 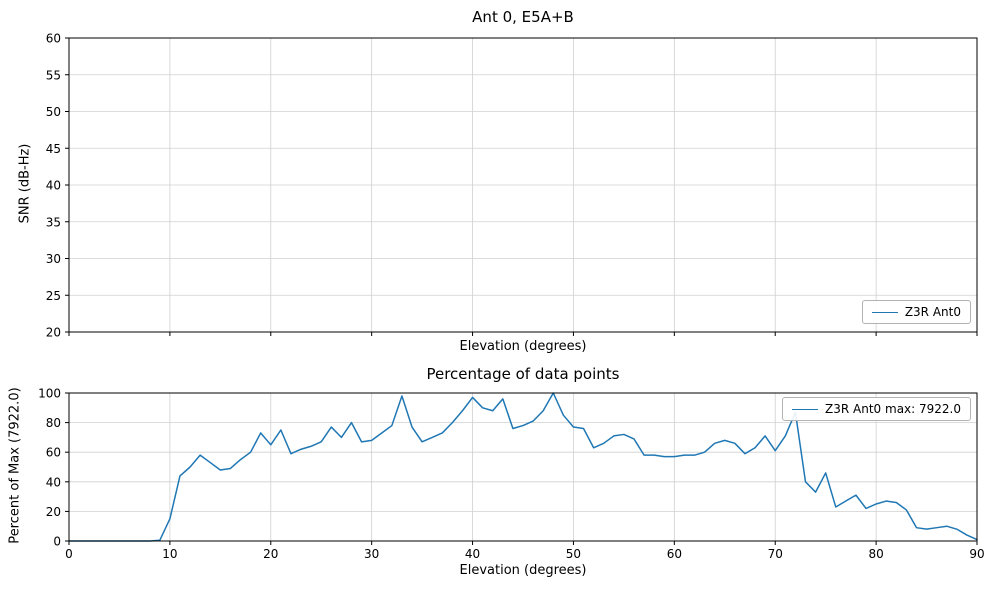 I want to click on svg-text: 35, so click(x=53, y=222).